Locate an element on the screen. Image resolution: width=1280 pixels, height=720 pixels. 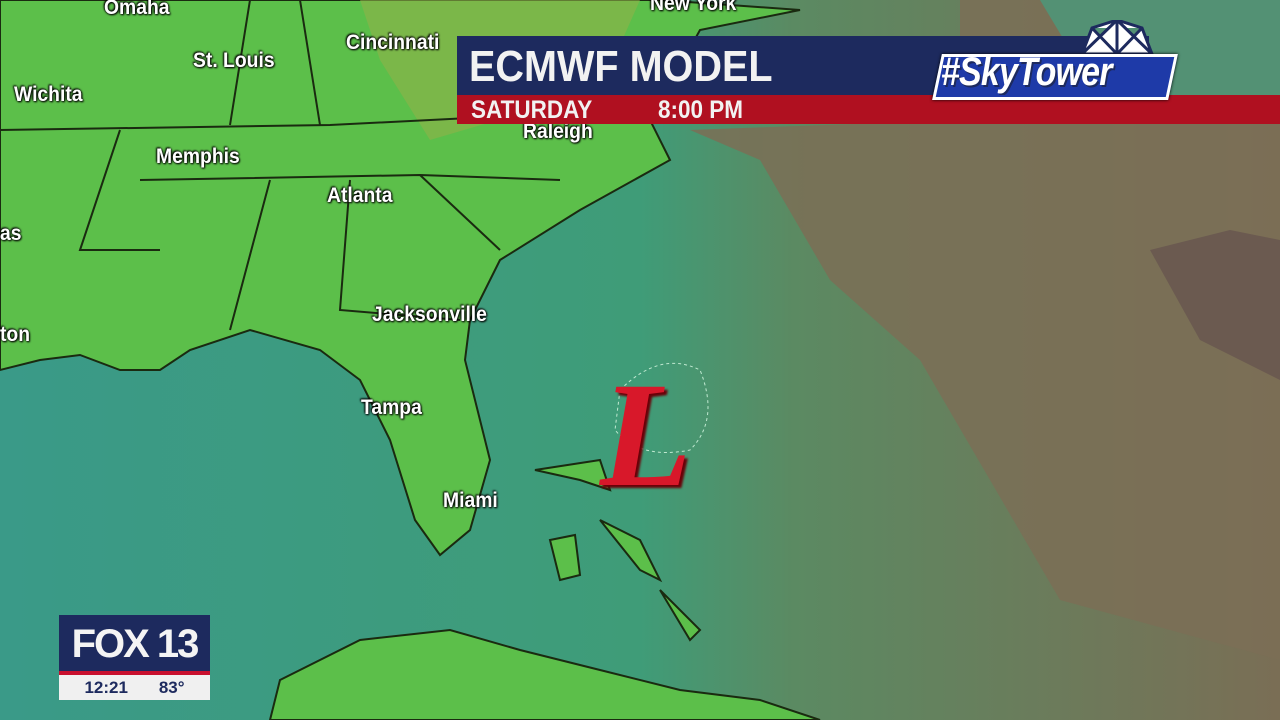
city-label: Miami is located at coordinates (470, 500).